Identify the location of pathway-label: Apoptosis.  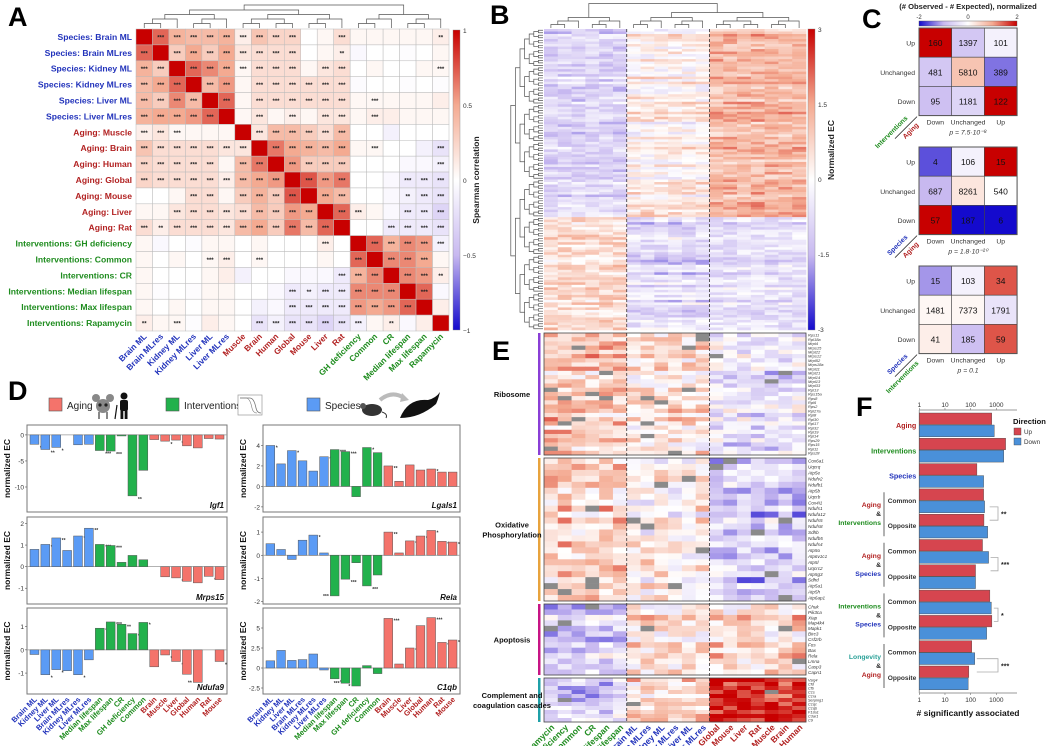
(512, 640).